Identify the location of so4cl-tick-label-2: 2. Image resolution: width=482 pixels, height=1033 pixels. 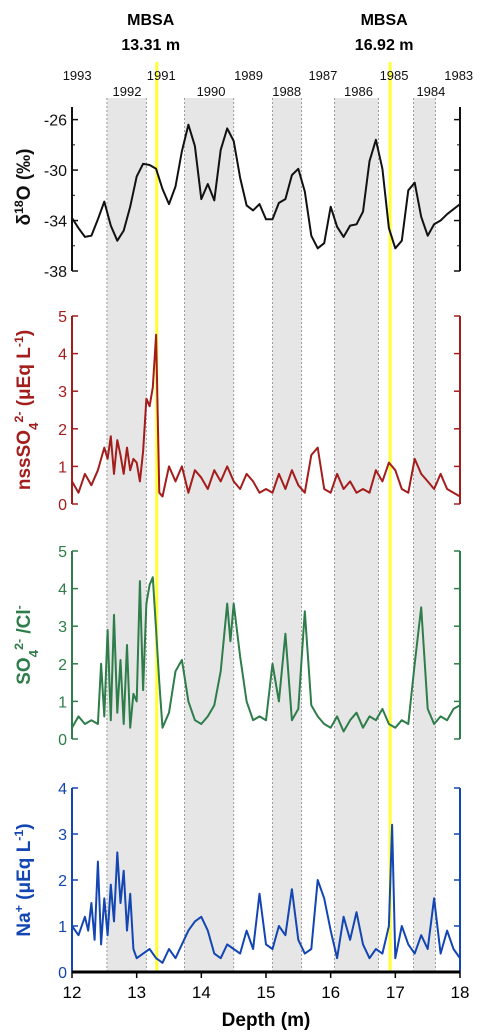
(62, 665).